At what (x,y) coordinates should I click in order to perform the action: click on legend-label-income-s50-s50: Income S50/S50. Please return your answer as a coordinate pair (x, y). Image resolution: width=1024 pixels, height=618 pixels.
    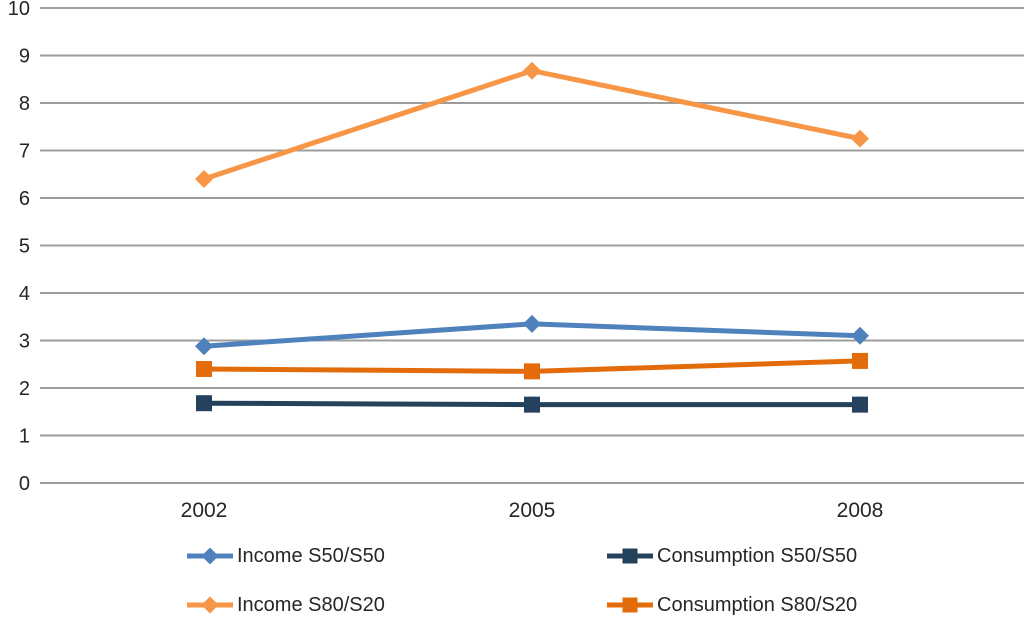
    Looking at the image, I should click on (311, 555).